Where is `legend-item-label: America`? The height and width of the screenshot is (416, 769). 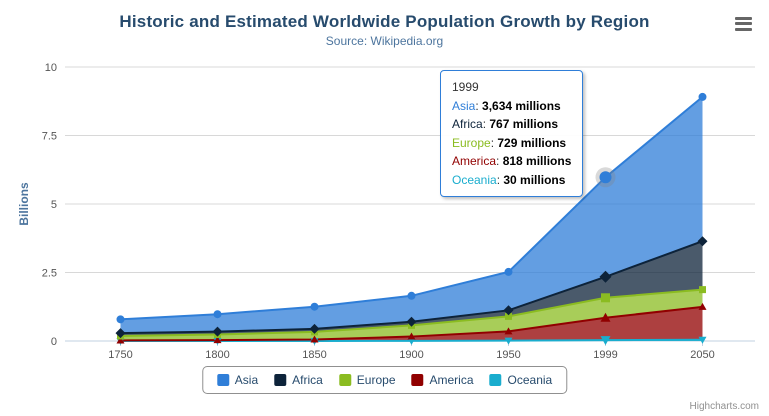
legend-item-label: America is located at coordinates (451, 380).